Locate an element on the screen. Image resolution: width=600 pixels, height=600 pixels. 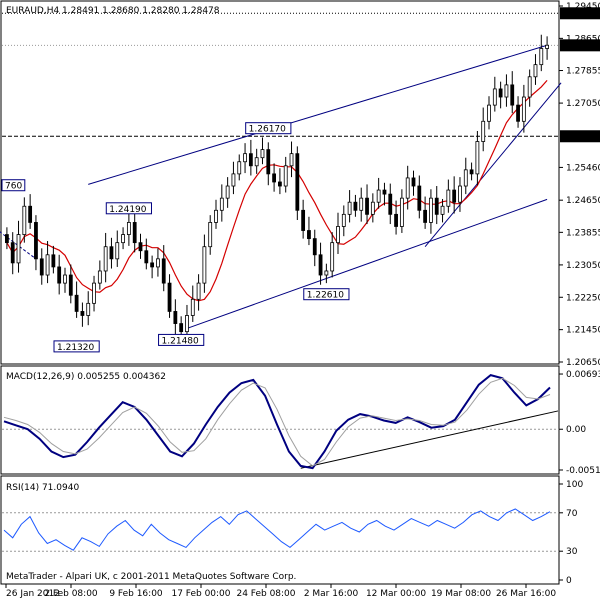
level-label: 1.29270 is located at coordinates (581, 14).